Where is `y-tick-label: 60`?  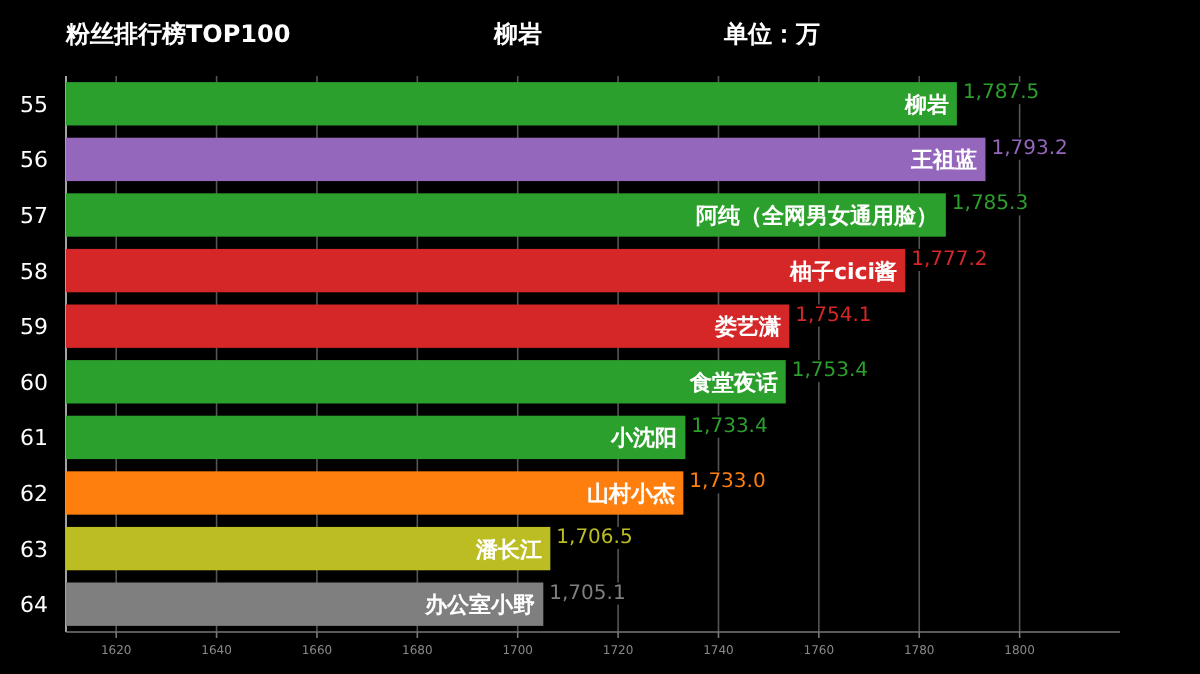 y-tick-label: 60 is located at coordinates (34, 382).